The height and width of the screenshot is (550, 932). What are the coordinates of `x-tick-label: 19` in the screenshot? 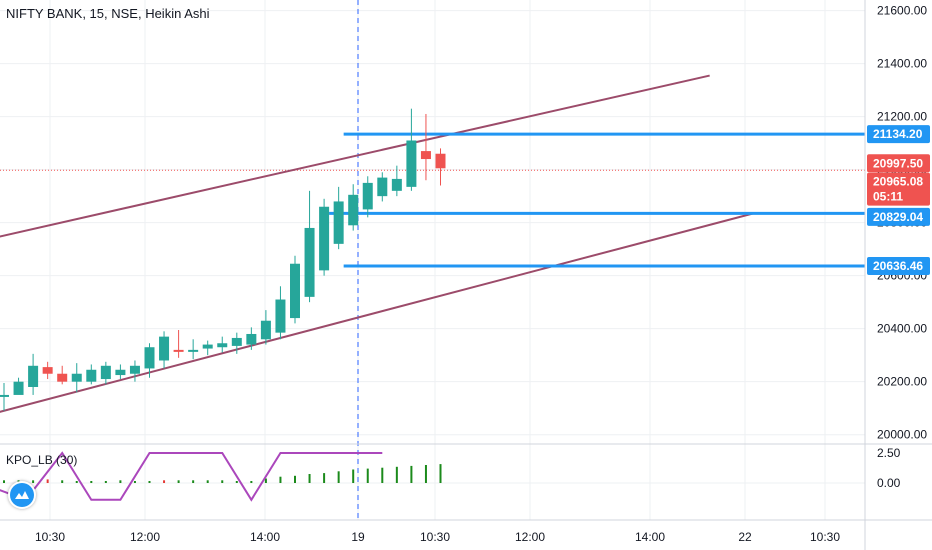 It's located at (358, 537).